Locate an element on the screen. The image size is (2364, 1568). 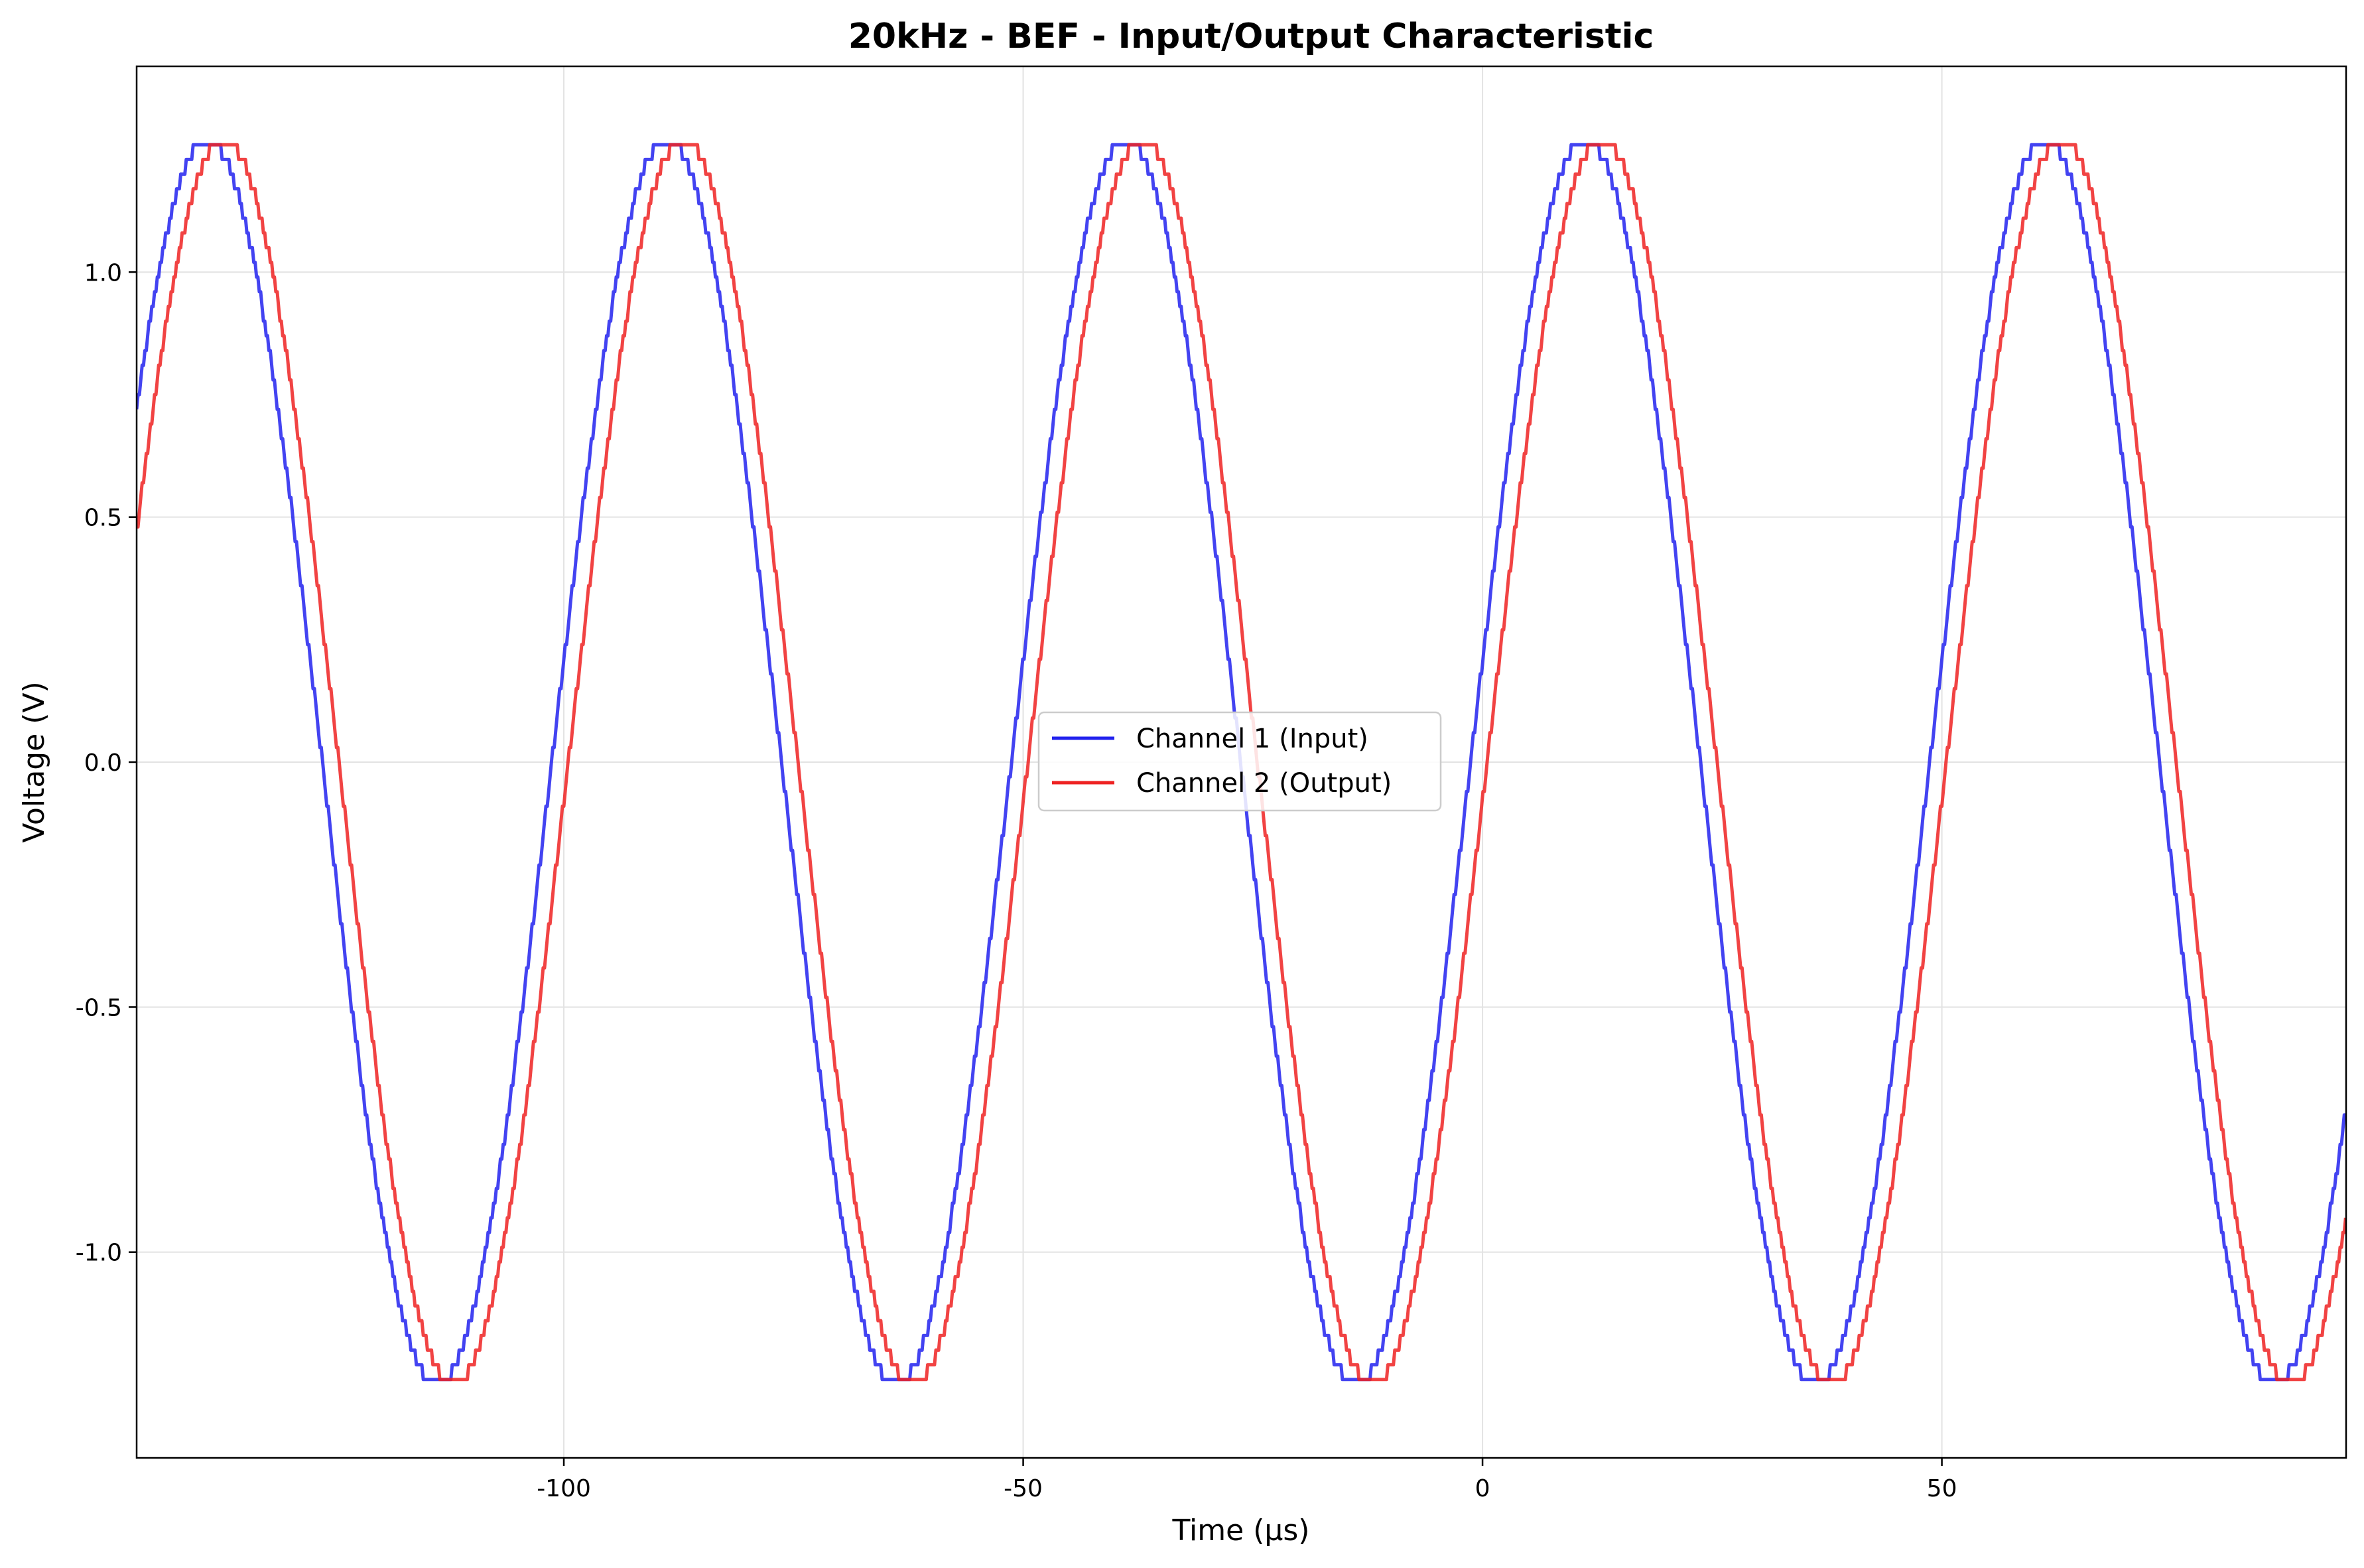
legend: Channel 1 (Input) Channel 2 (Output) is located at coordinates (1239, 761).